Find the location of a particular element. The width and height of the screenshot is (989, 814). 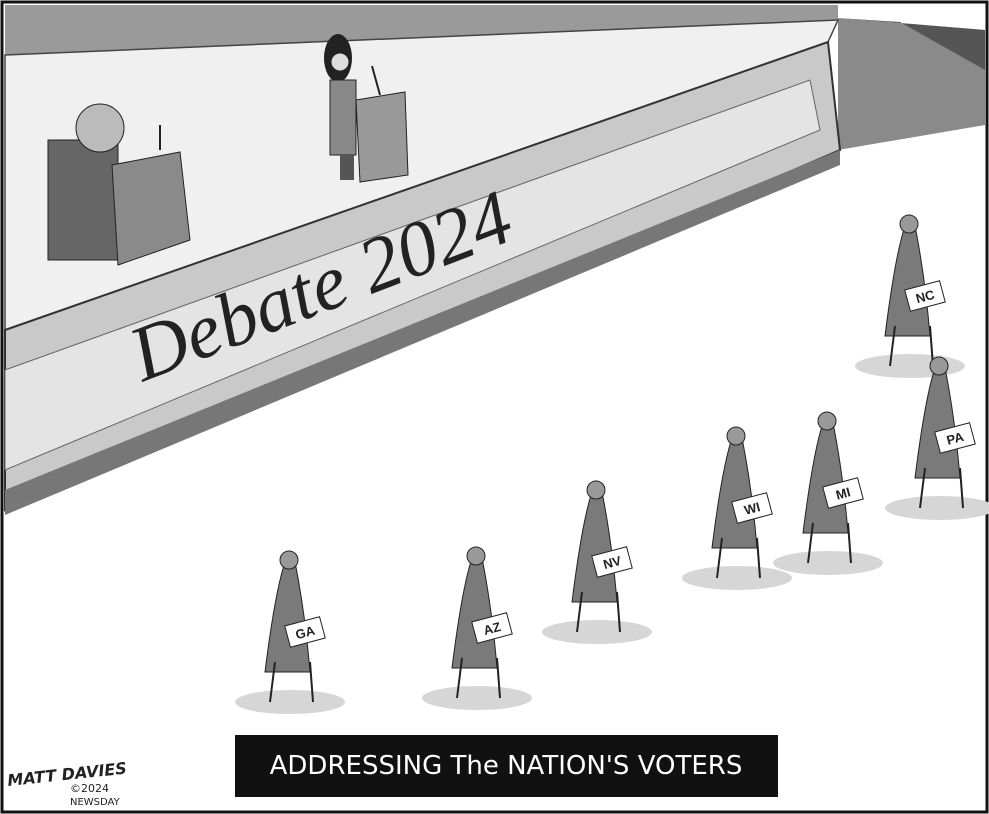

sign-label: MI is located at coordinates (843, 493).